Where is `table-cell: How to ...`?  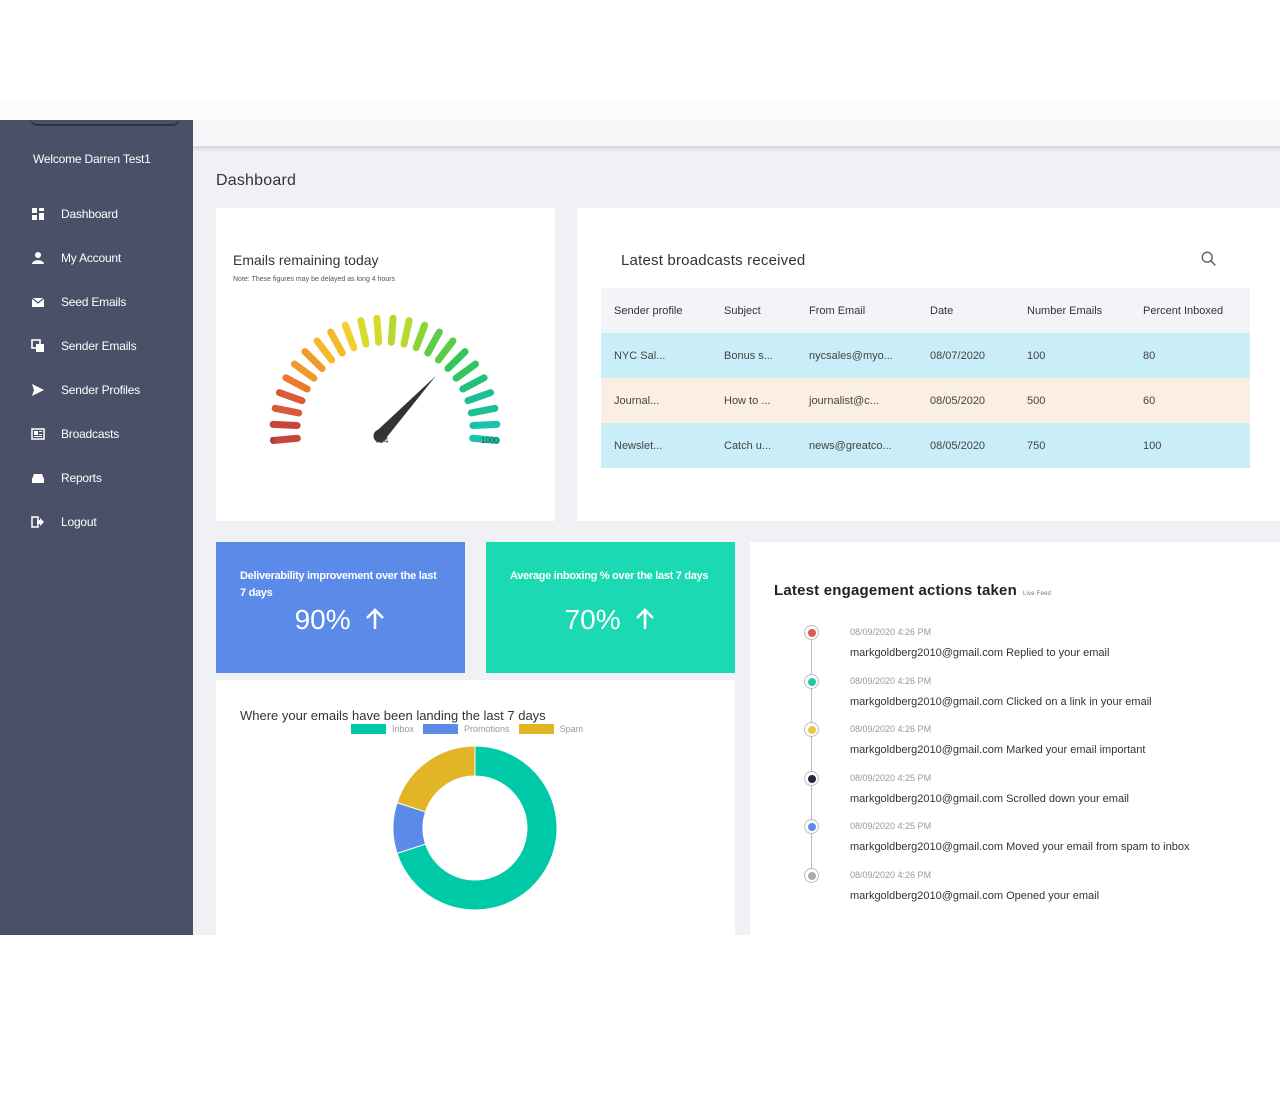
table-cell: How to ... is located at coordinates (753, 400).